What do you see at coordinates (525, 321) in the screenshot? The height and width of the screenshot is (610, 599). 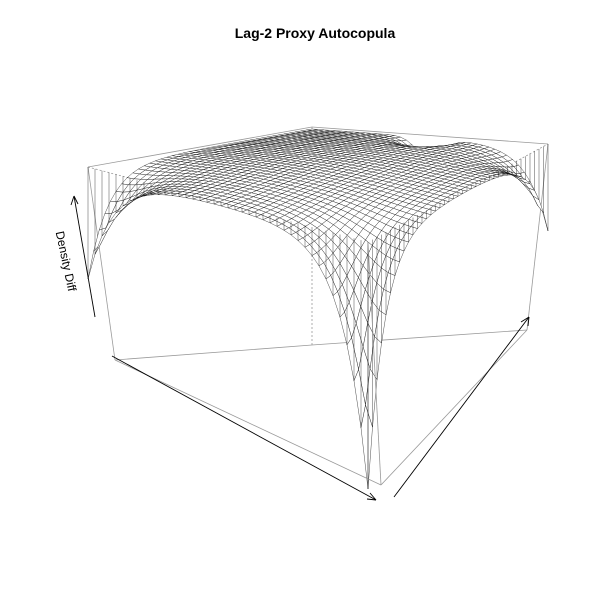 I see `y-axis-arrowhead` at bounding box center [525, 321].